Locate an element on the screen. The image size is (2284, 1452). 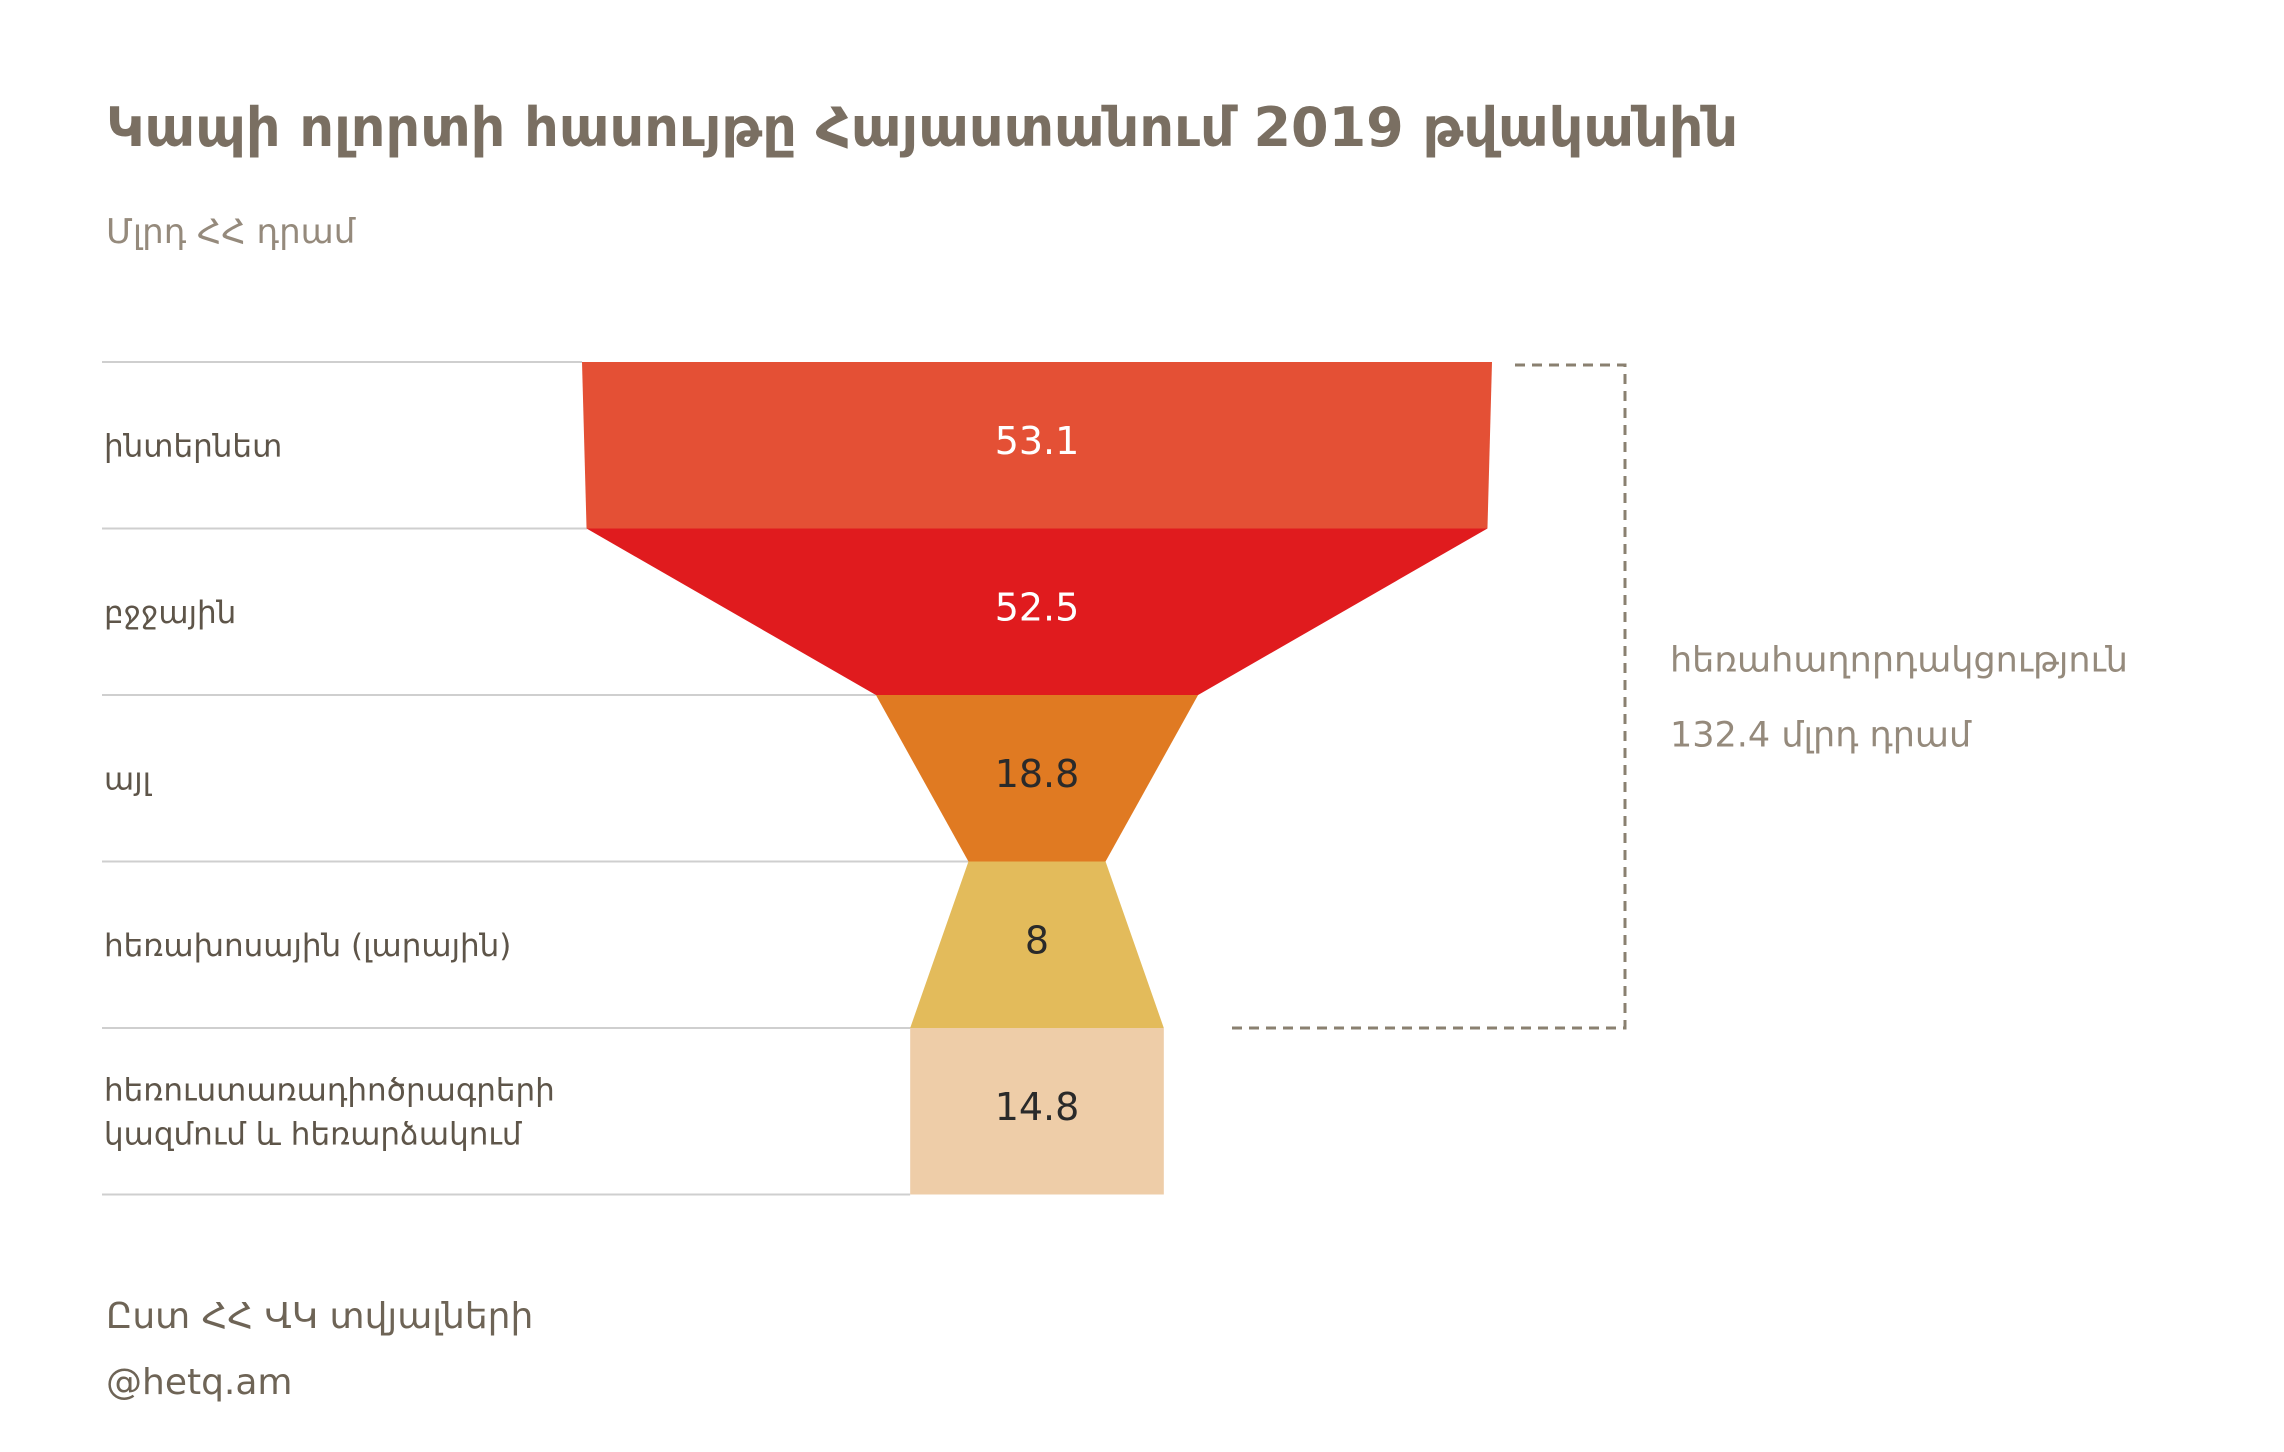
credit-handle: @hetq.am is located at coordinates (199, 1382).